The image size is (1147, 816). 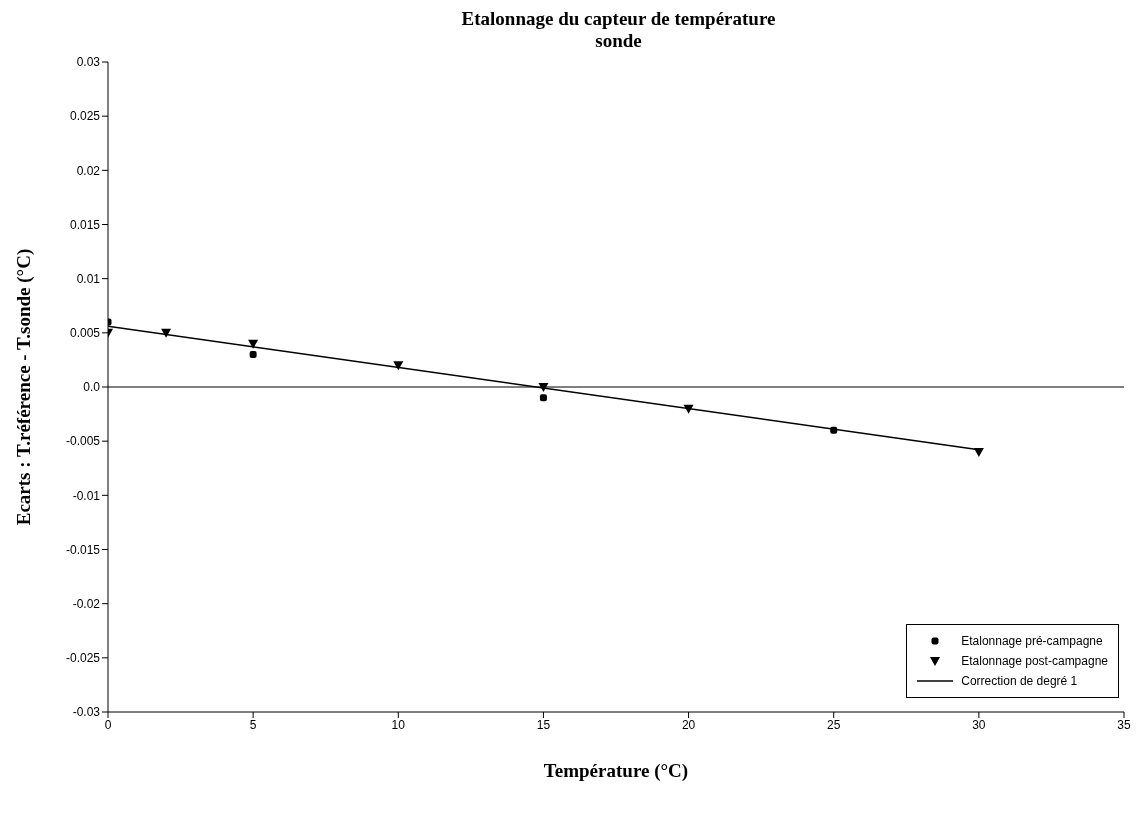 I want to click on x-tick-label: 20, so click(x=688, y=724).